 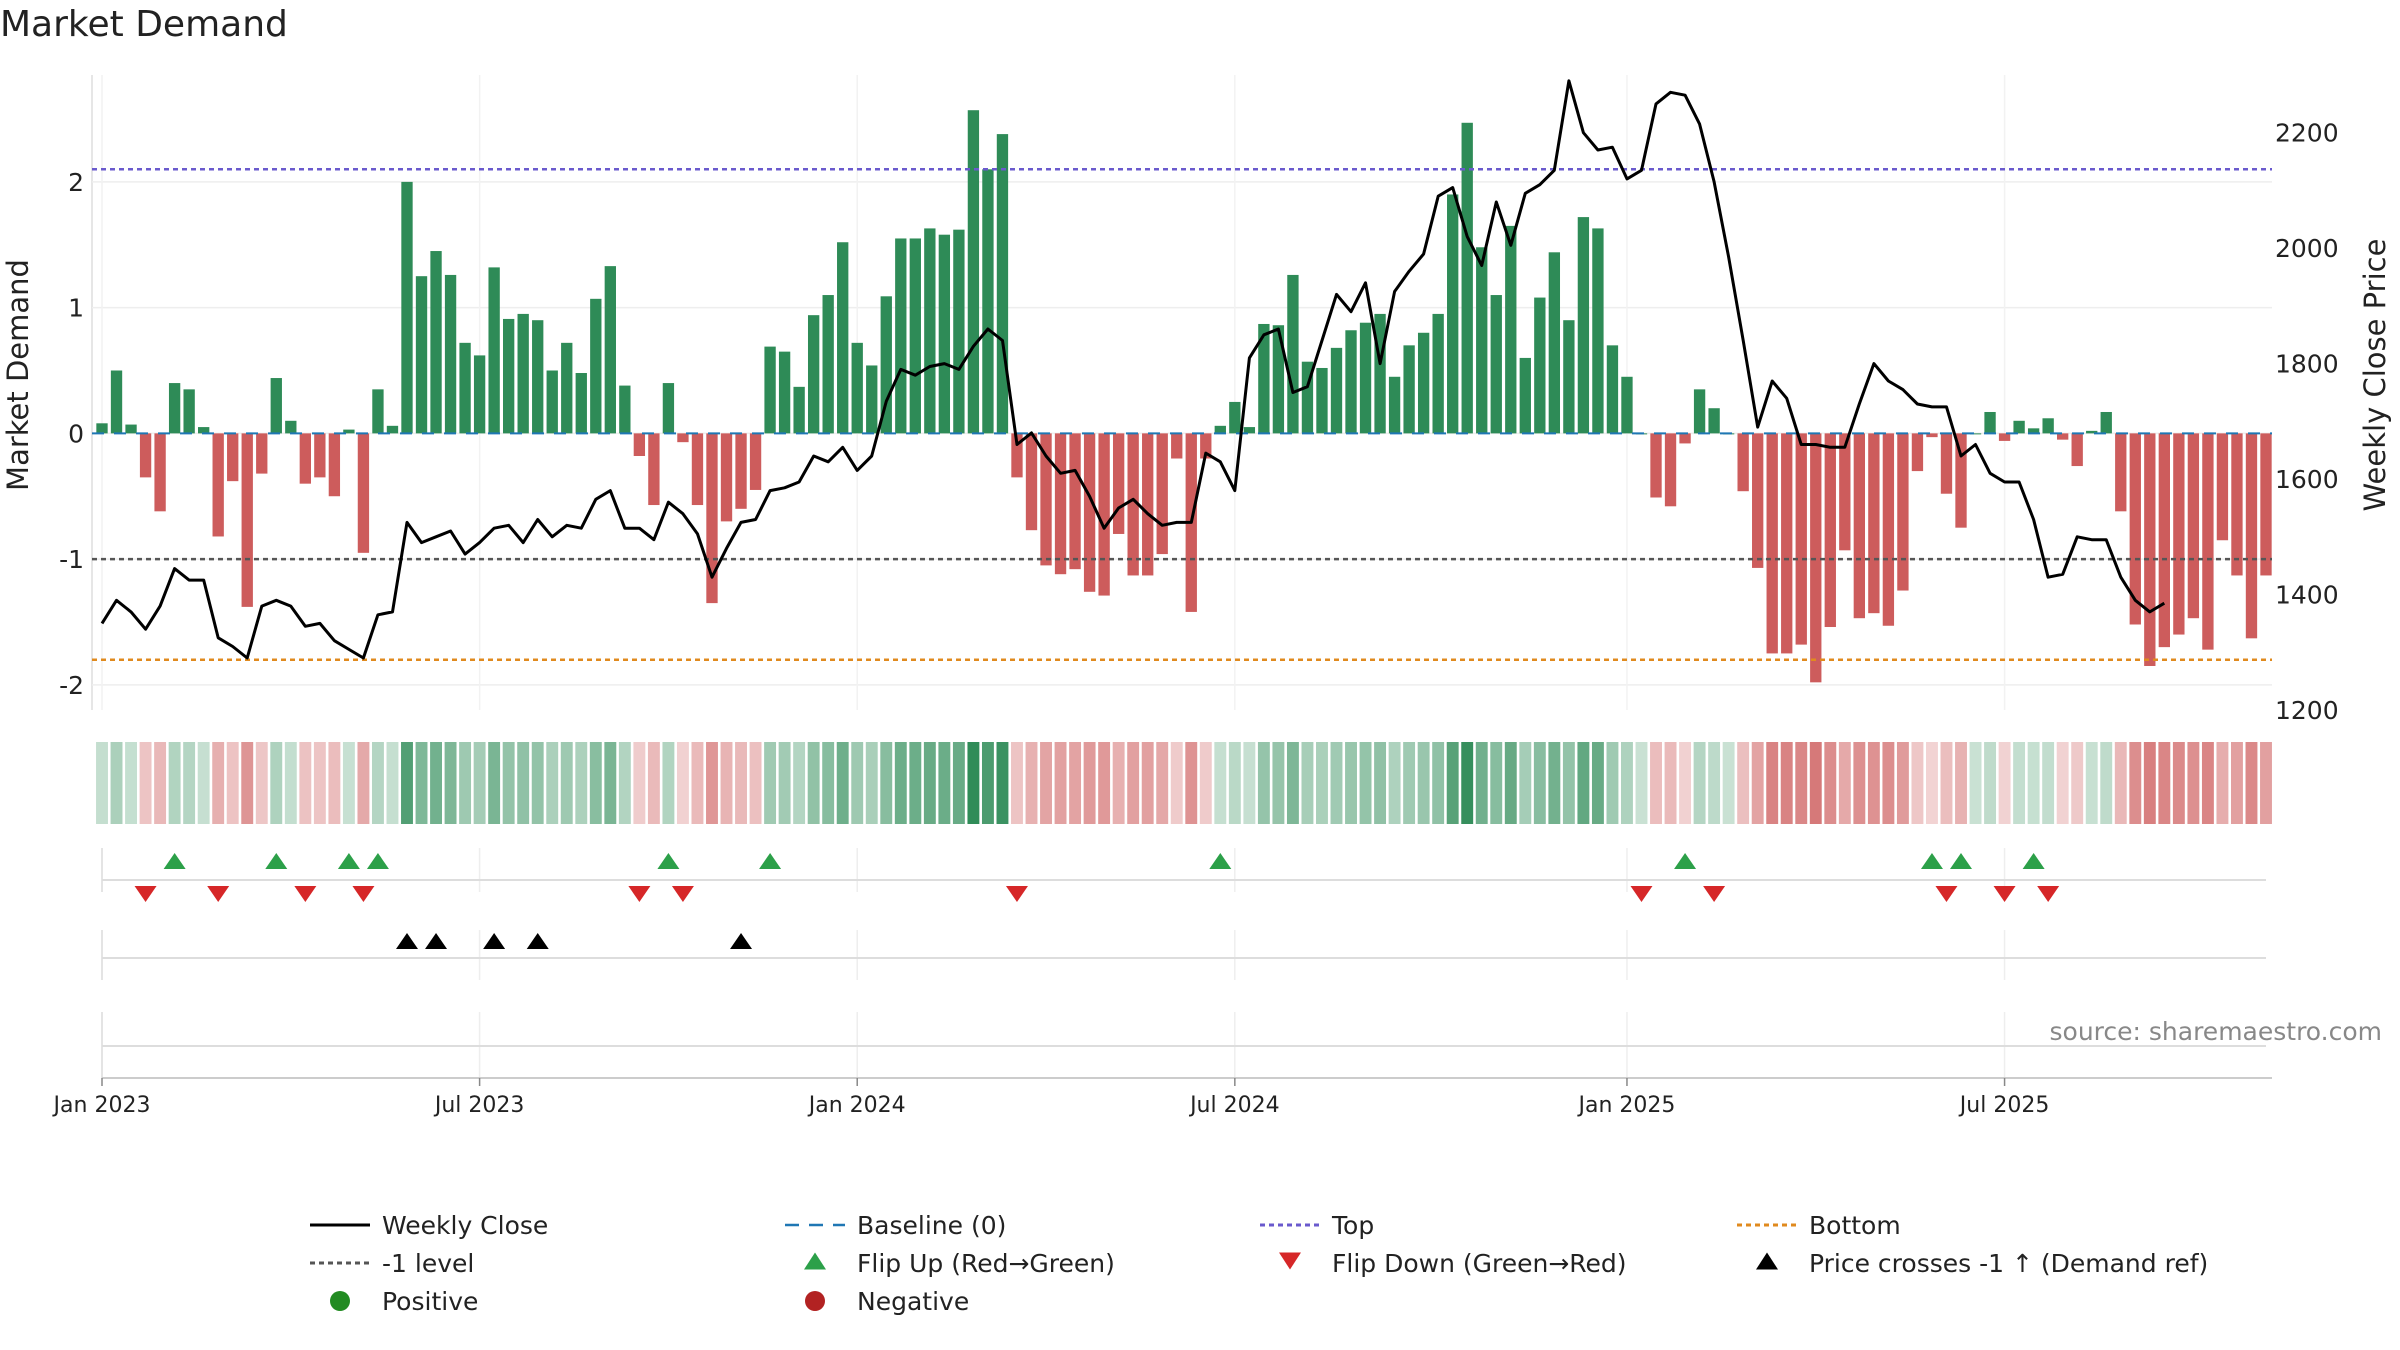 I want to click on left-tick-label: 0, so click(x=76, y=433).